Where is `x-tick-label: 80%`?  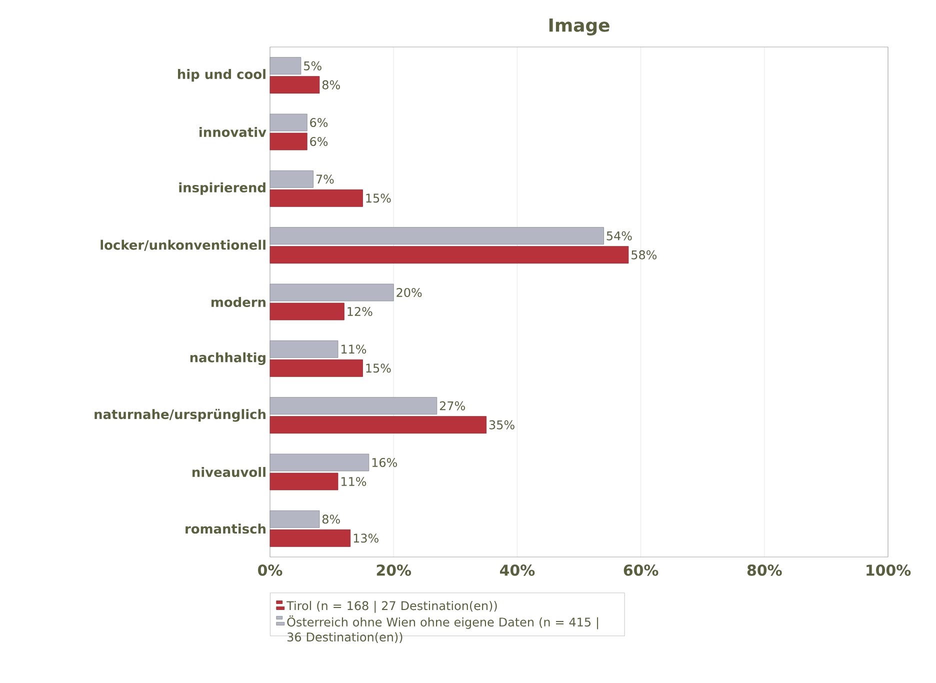 x-tick-label: 80% is located at coordinates (764, 570).